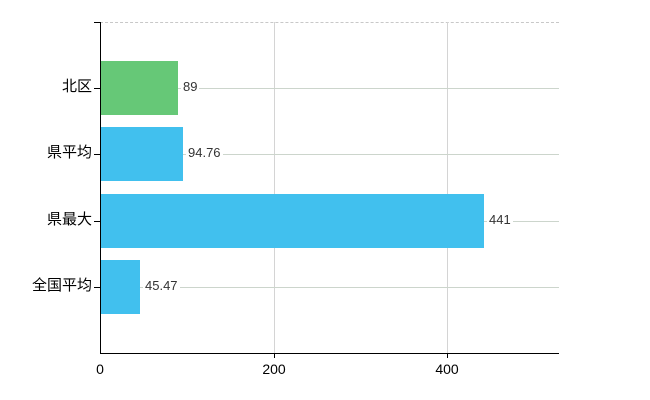 The width and height of the screenshot is (650, 400). What do you see at coordinates (61, 285) in the screenshot?
I see `category-label: 全国平均` at bounding box center [61, 285].